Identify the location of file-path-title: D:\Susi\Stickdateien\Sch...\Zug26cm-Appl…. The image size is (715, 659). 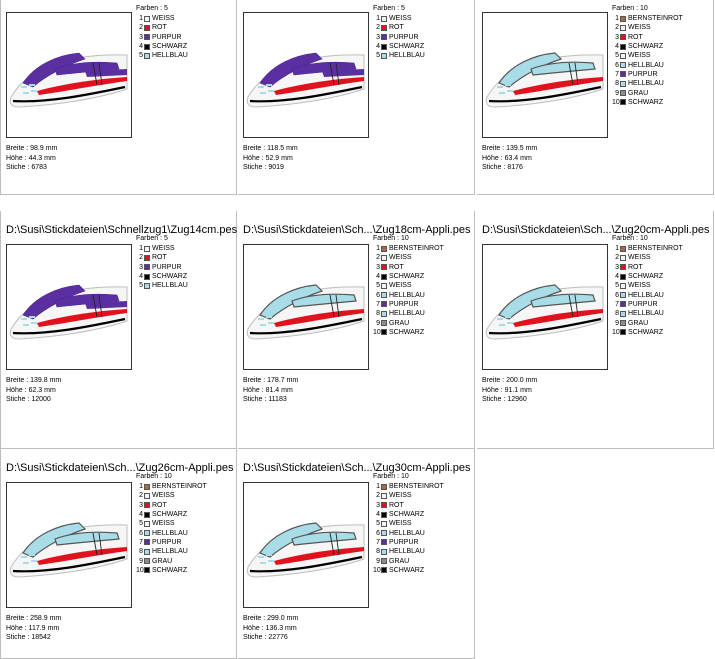
(120, 468).